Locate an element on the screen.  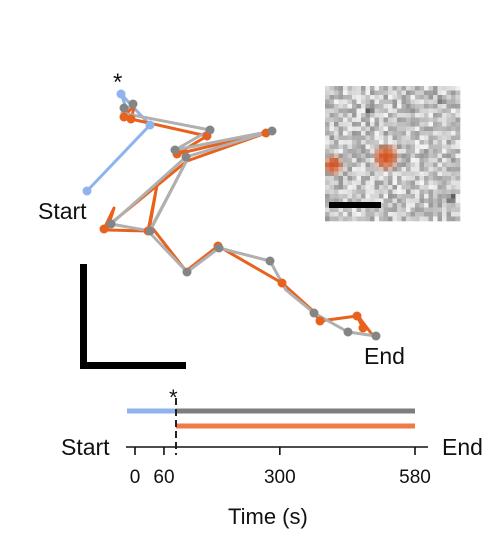
scale-bar-vertical is located at coordinates (83, 316).